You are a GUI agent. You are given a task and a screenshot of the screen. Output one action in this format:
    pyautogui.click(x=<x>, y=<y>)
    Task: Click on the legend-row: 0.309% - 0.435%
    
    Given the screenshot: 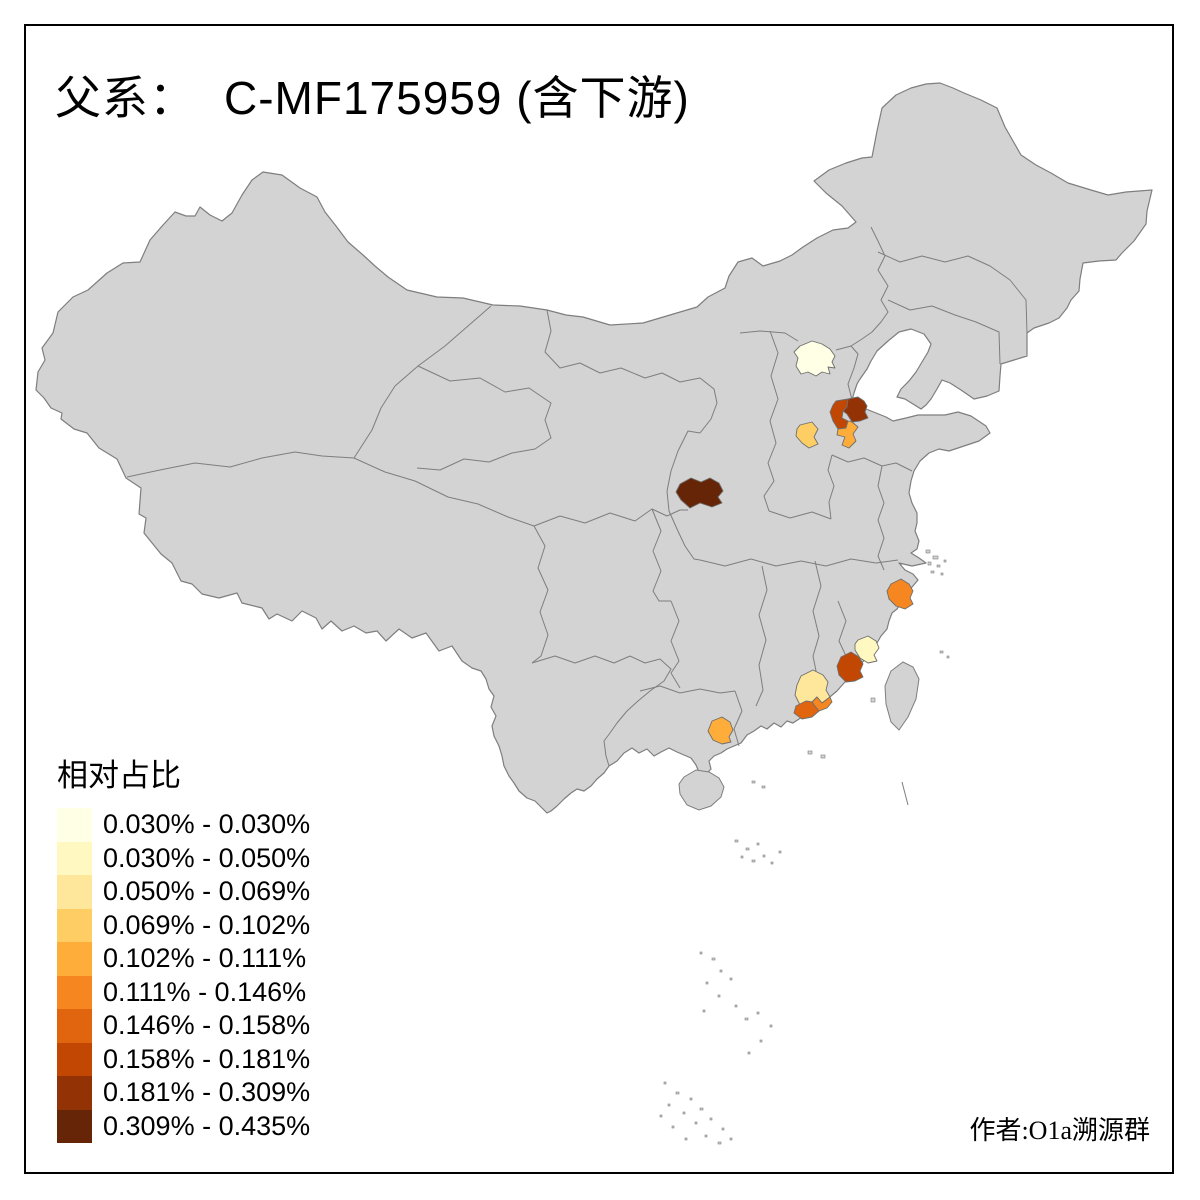 What is the action you would take?
    pyautogui.click(x=184, y=1126)
    